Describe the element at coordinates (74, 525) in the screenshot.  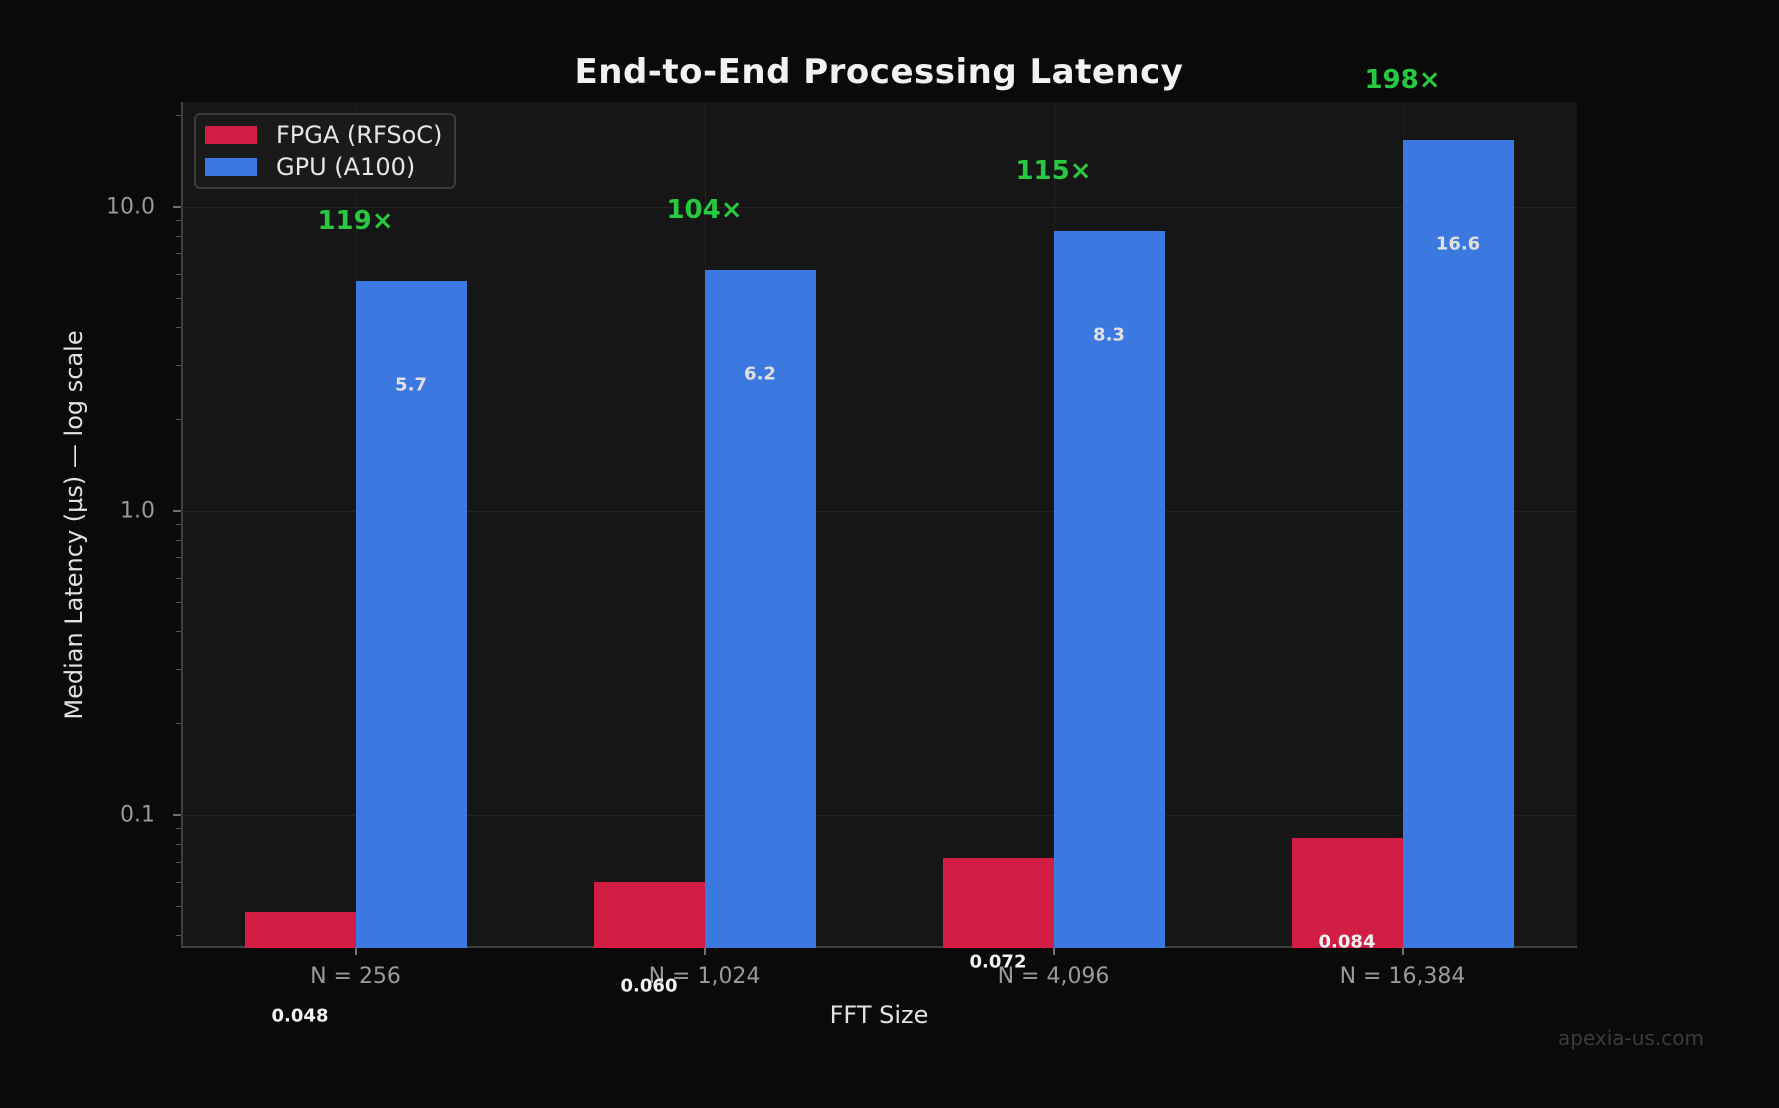
I see `y-axis-label: Median Latency (µs) — log scale` at that location.